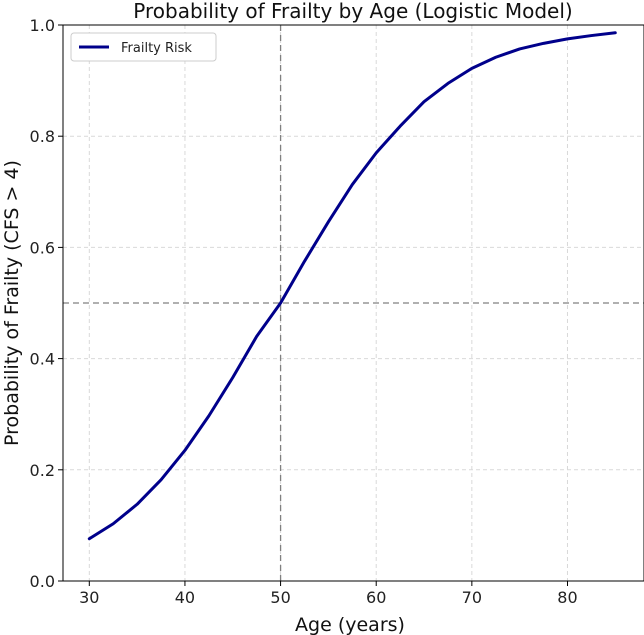 Image resolution: width=644 pixels, height=635 pixels. I want to click on x-axis-ticks: 30 40 50 60 70 80, so click(328, 594).